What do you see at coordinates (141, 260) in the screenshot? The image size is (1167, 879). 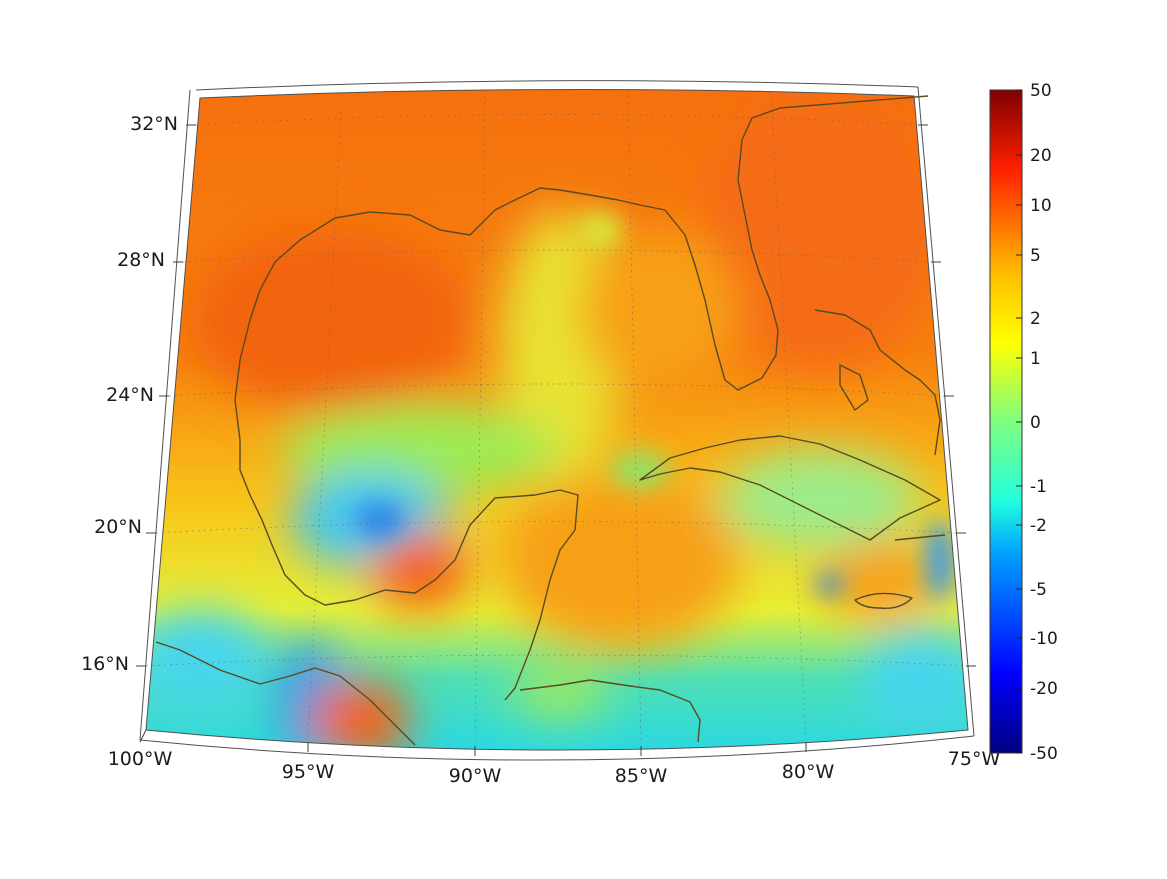 I see `lat-label-28n: 28°N` at bounding box center [141, 260].